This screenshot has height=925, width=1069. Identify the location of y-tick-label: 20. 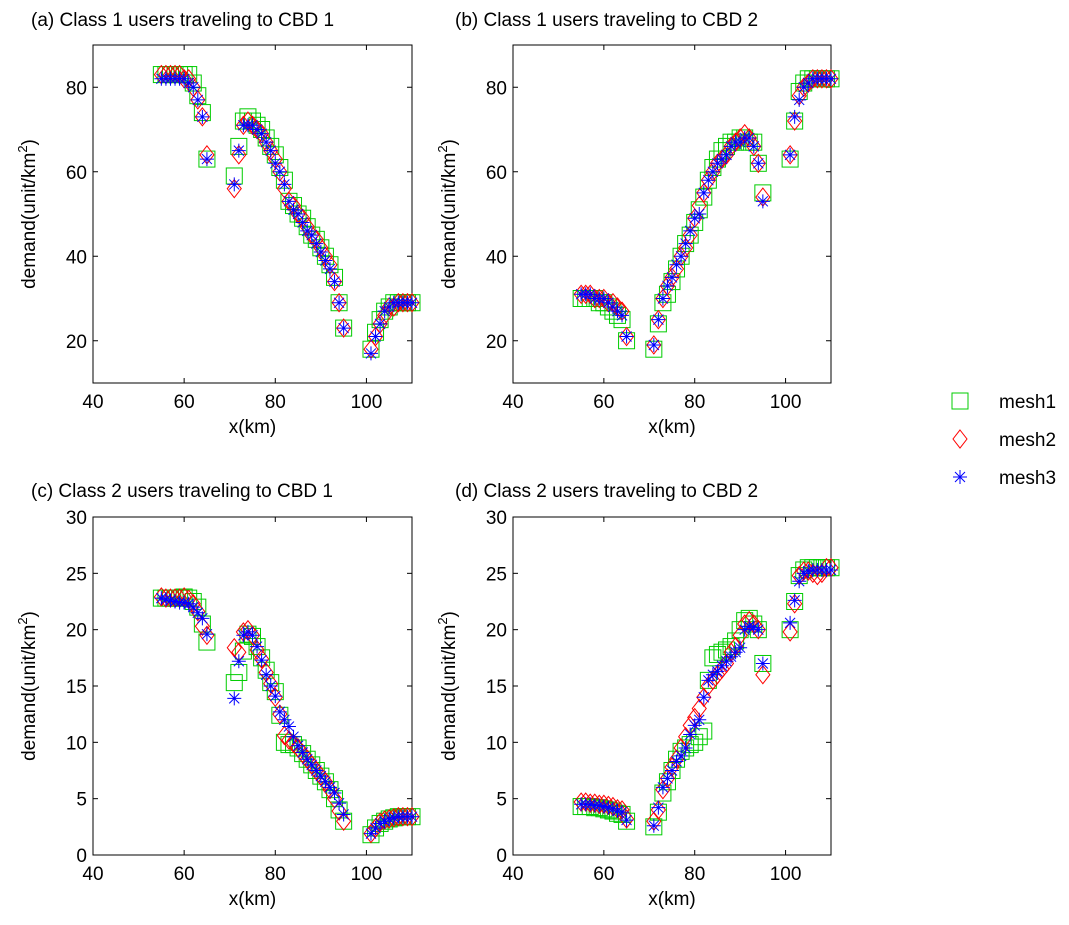
(76, 342).